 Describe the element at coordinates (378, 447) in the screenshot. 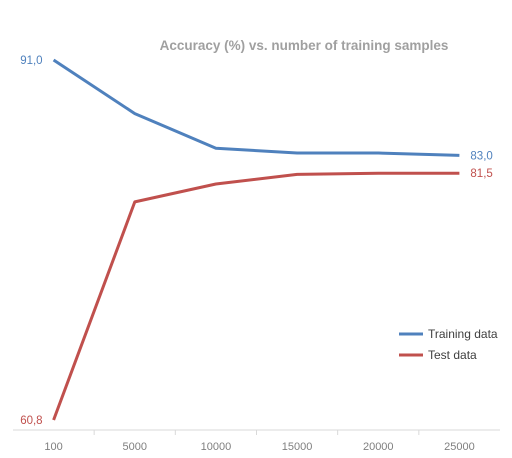

I see `x-tick-label: 20000` at that location.